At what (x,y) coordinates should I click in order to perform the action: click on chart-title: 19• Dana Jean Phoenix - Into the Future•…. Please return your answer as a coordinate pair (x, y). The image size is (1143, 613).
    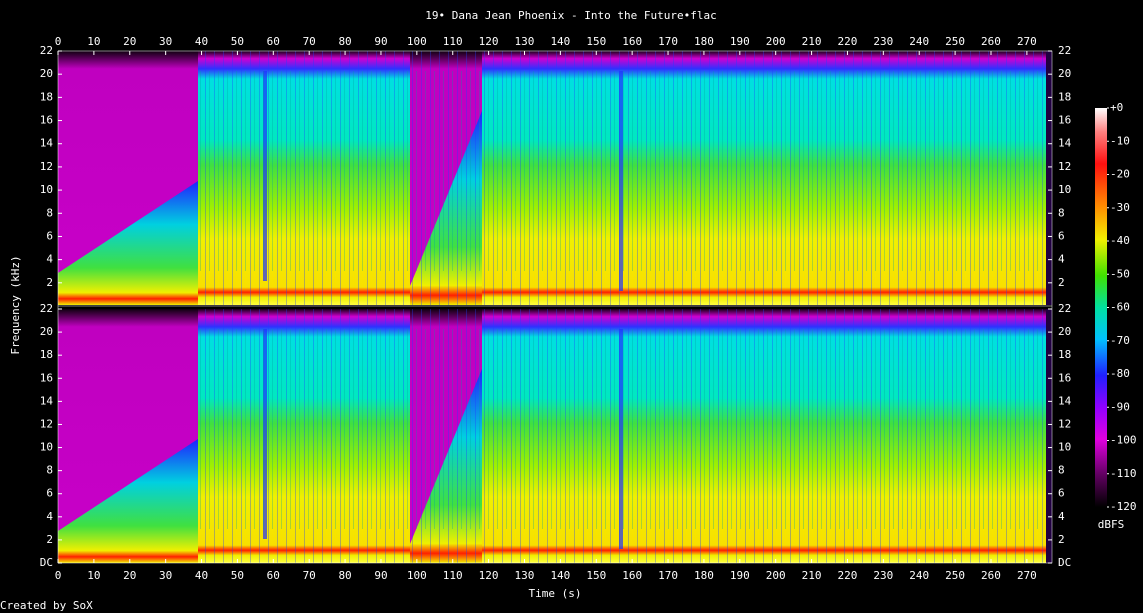
    Looking at the image, I should click on (570, 15).